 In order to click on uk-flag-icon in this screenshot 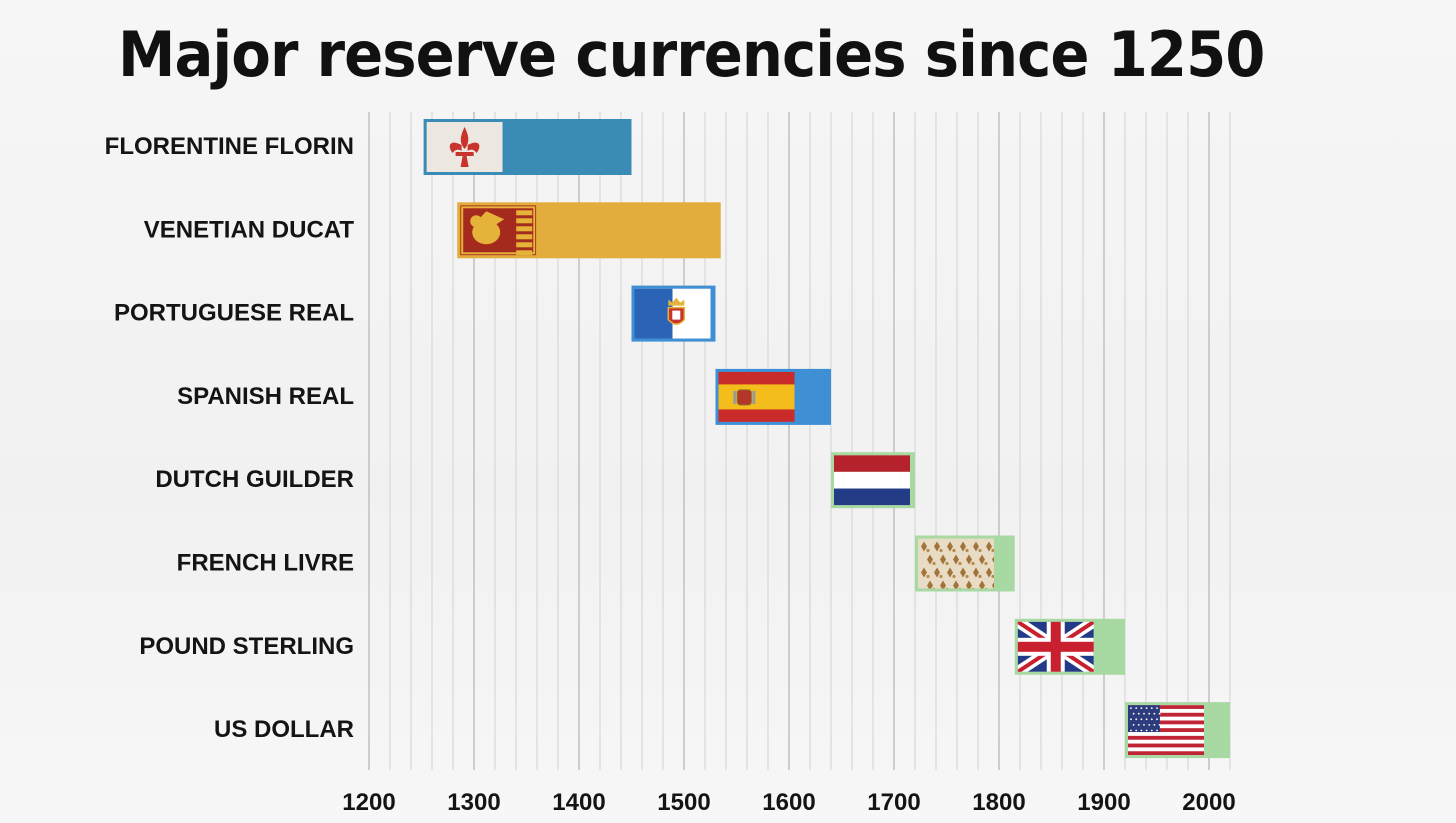, I will do `click(1055, 646)`.